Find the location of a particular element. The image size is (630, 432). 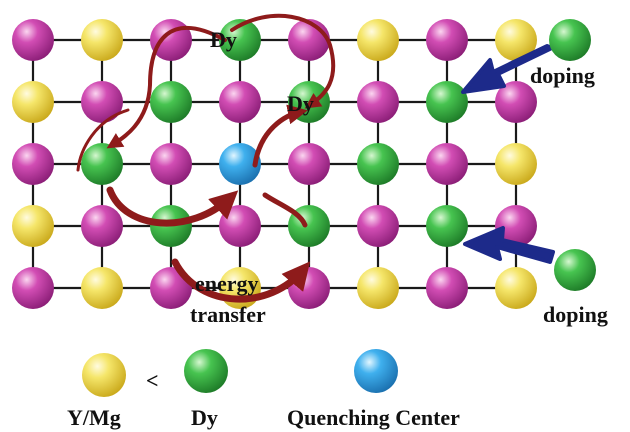

doping-label-bottom: doping is located at coordinates (575, 314).